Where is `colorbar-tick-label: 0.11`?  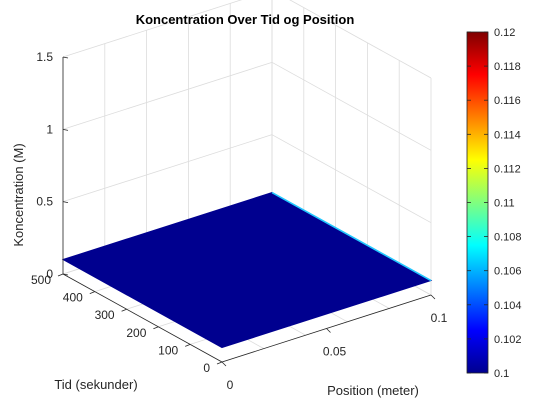 colorbar-tick-label: 0.11 is located at coordinates (504, 204).